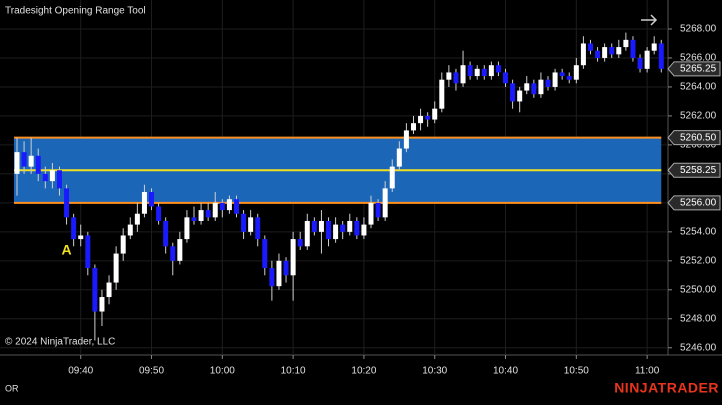 Image resolution: width=722 pixels, height=405 pixels. What do you see at coordinates (649, 20) in the screenshot?
I see `scroll-arrow` at bounding box center [649, 20].